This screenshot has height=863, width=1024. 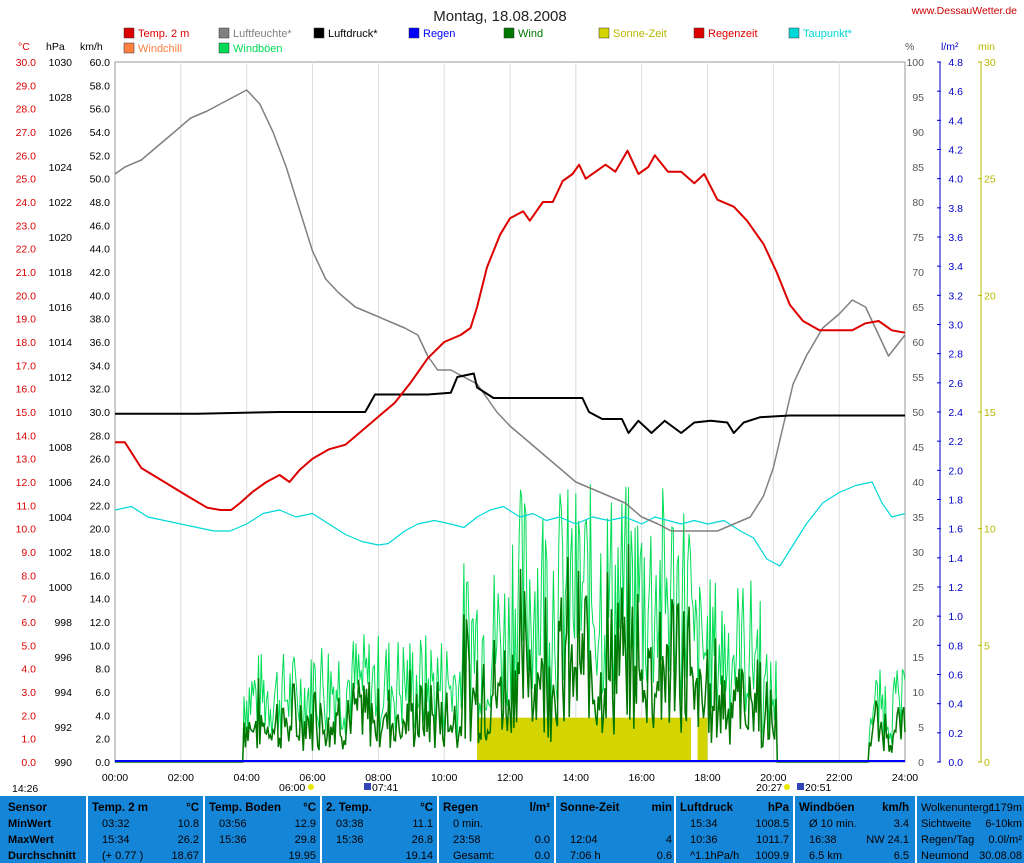 What do you see at coordinates (262, 829) in the screenshot?
I see `stat-group: Temp. Boden °C 03:56 12.9 15:36 29.8 19.95` at bounding box center [262, 829].